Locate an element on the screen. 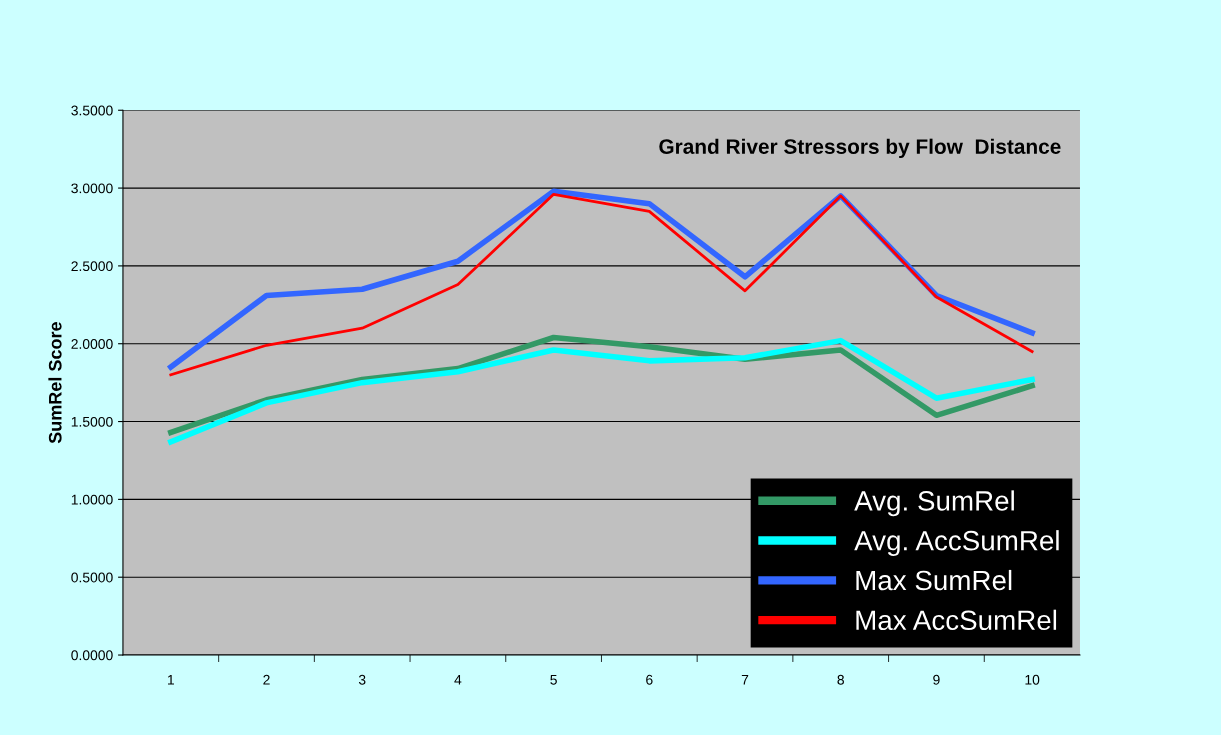 The height and width of the screenshot is (735, 1221). x-tick-label: 7 is located at coordinates (745, 679).